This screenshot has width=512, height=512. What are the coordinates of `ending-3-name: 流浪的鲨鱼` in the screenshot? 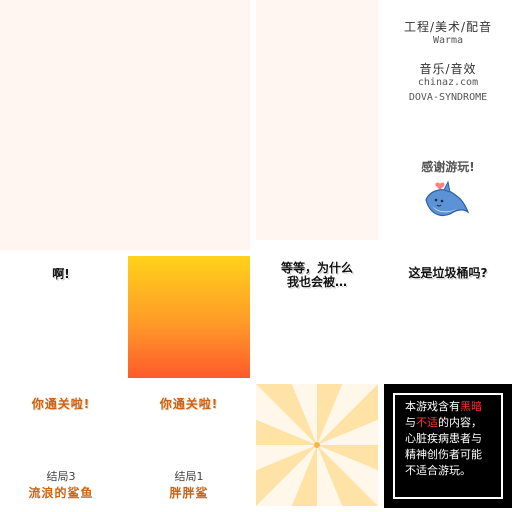 It's located at (61, 492).